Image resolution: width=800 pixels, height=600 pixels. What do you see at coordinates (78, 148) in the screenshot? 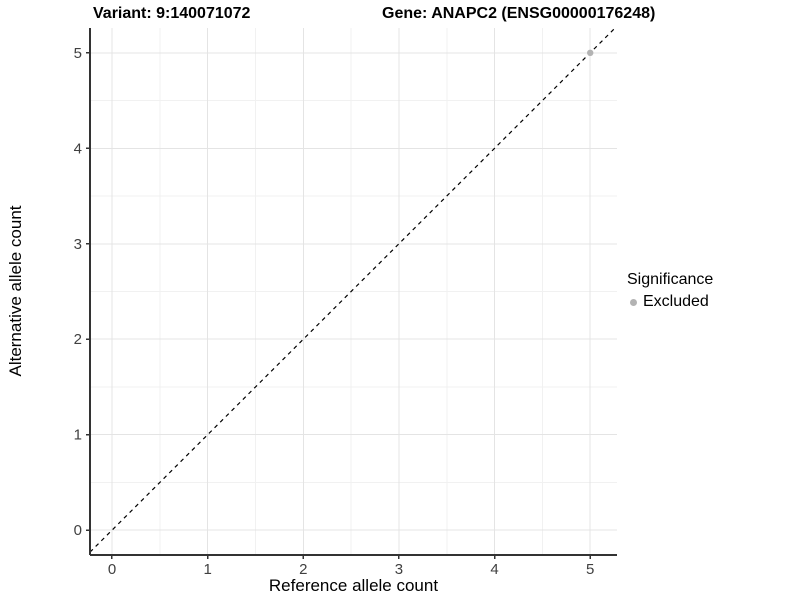
I see `y-tick-label: 4` at bounding box center [78, 148].